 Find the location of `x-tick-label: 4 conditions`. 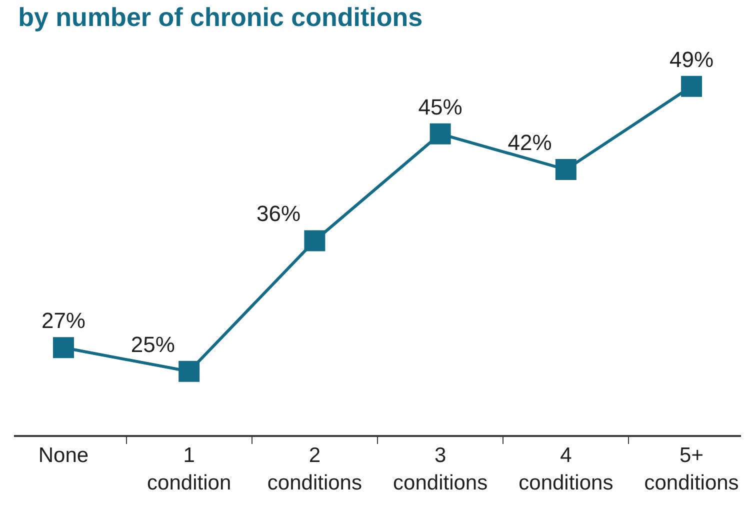

x-tick-label: 4 conditions is located at coordinates (566, 469).